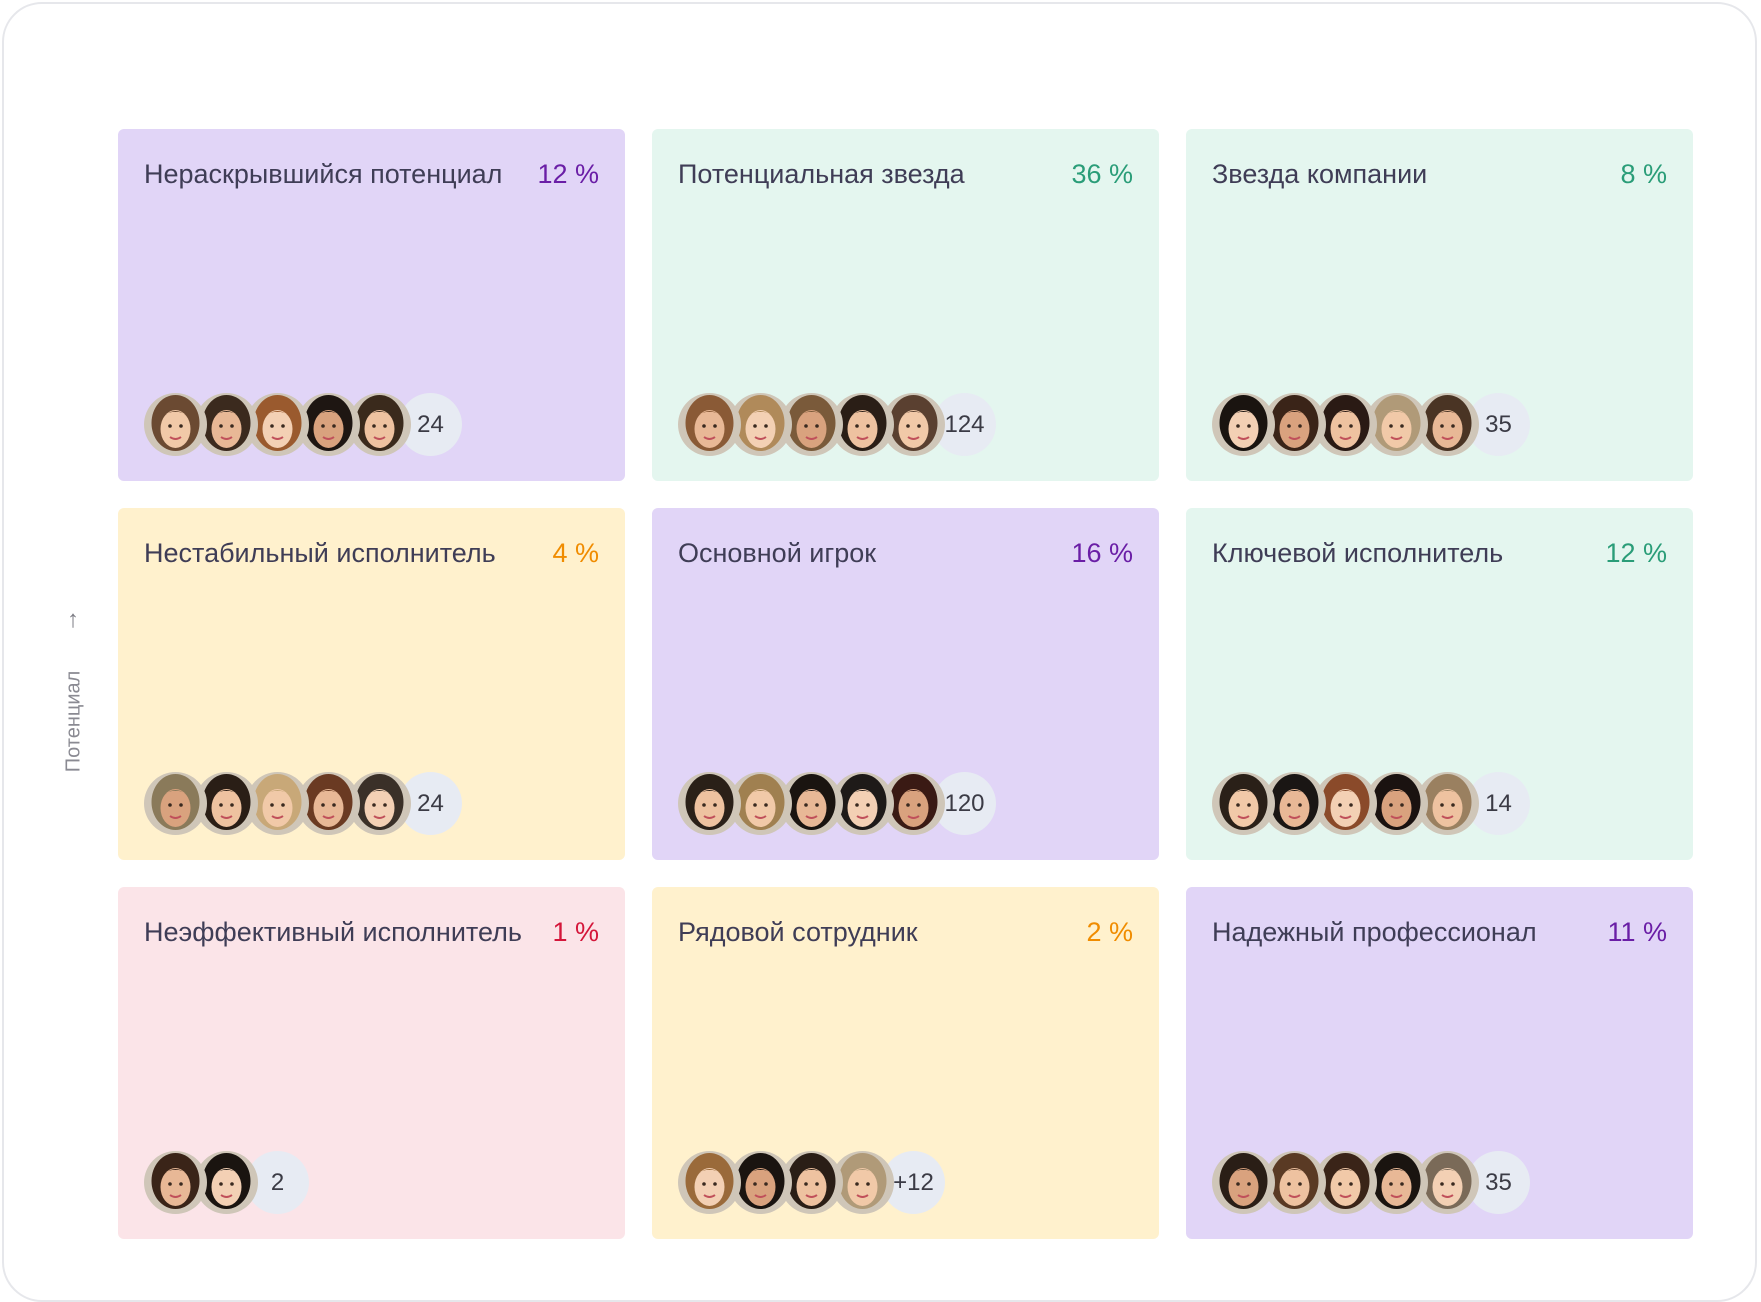 The image size is (1761, 1302). What do you see at coordinates (1374, 932) in the screenshot?
I see `cell-title: Надежный профессионал` at bounding box center [1374, 932].